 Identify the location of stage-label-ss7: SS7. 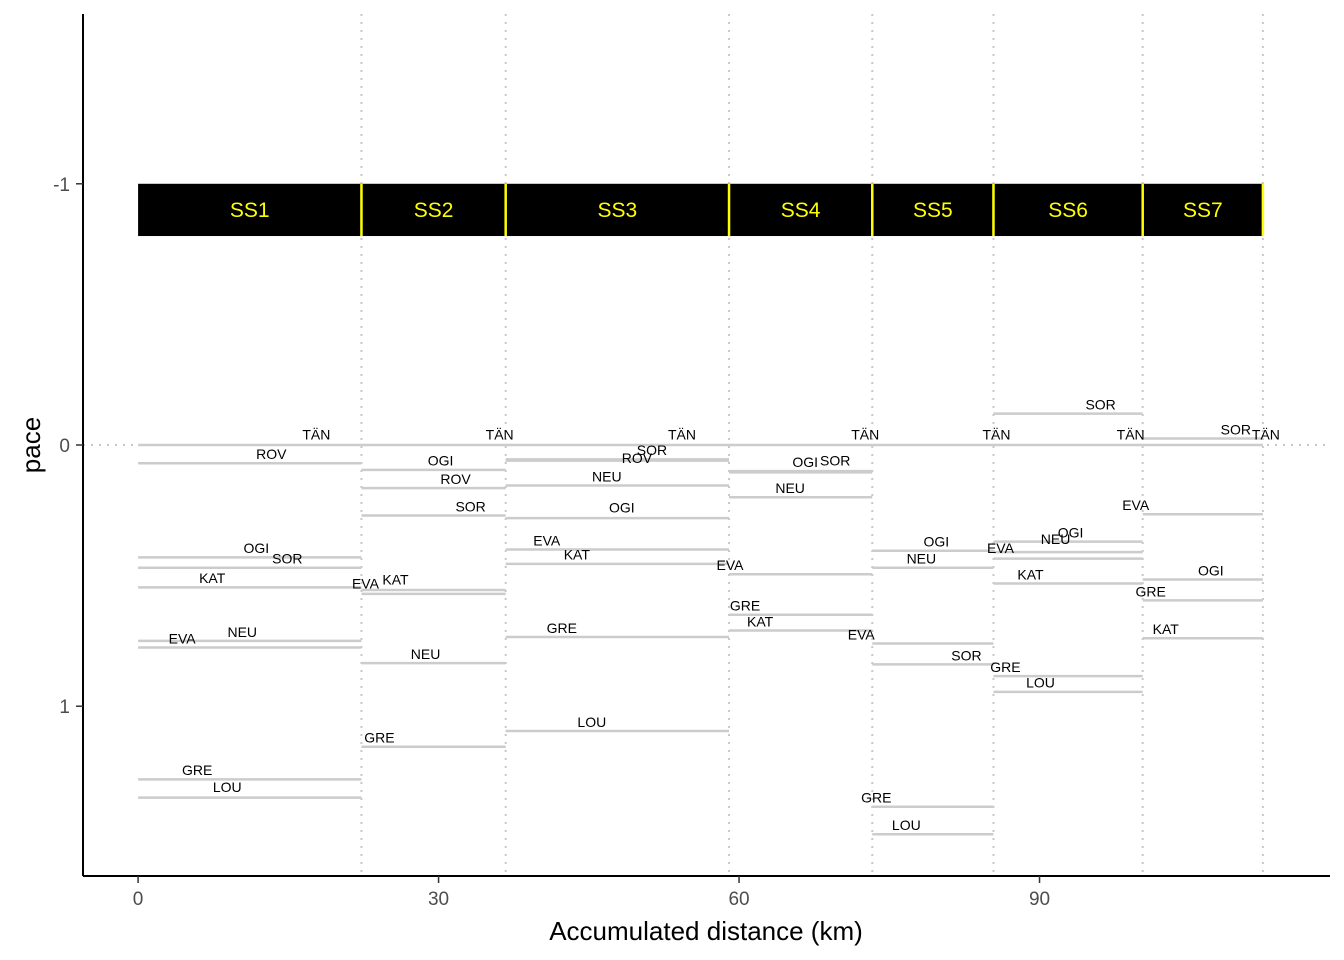
(1203, 210).